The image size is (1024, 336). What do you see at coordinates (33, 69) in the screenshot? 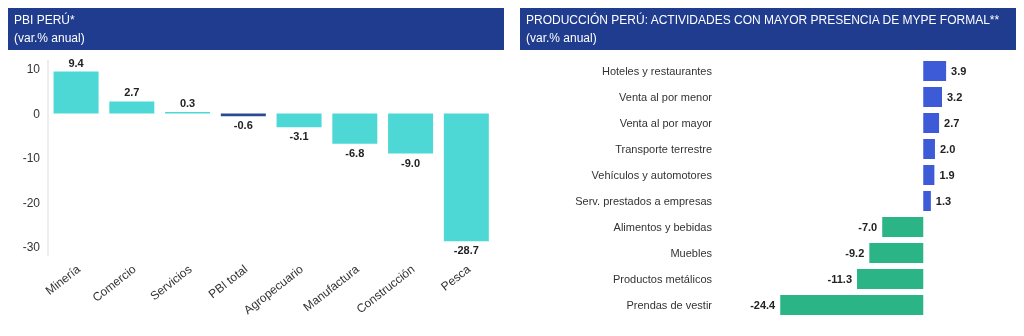
I see `y-tick-label: 10` at bounding box center [33, 69].